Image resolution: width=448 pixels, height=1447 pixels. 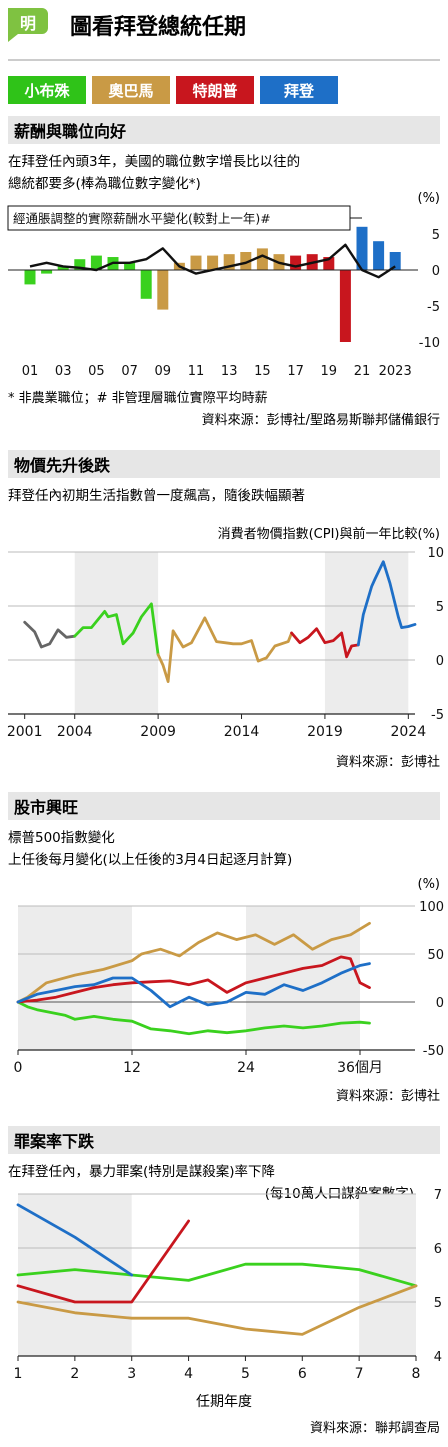 What do you see at coordinates (62, 465) in the screenshot?
I see `section-heading: 物價先升後跌` at bounding box center [62, 465].